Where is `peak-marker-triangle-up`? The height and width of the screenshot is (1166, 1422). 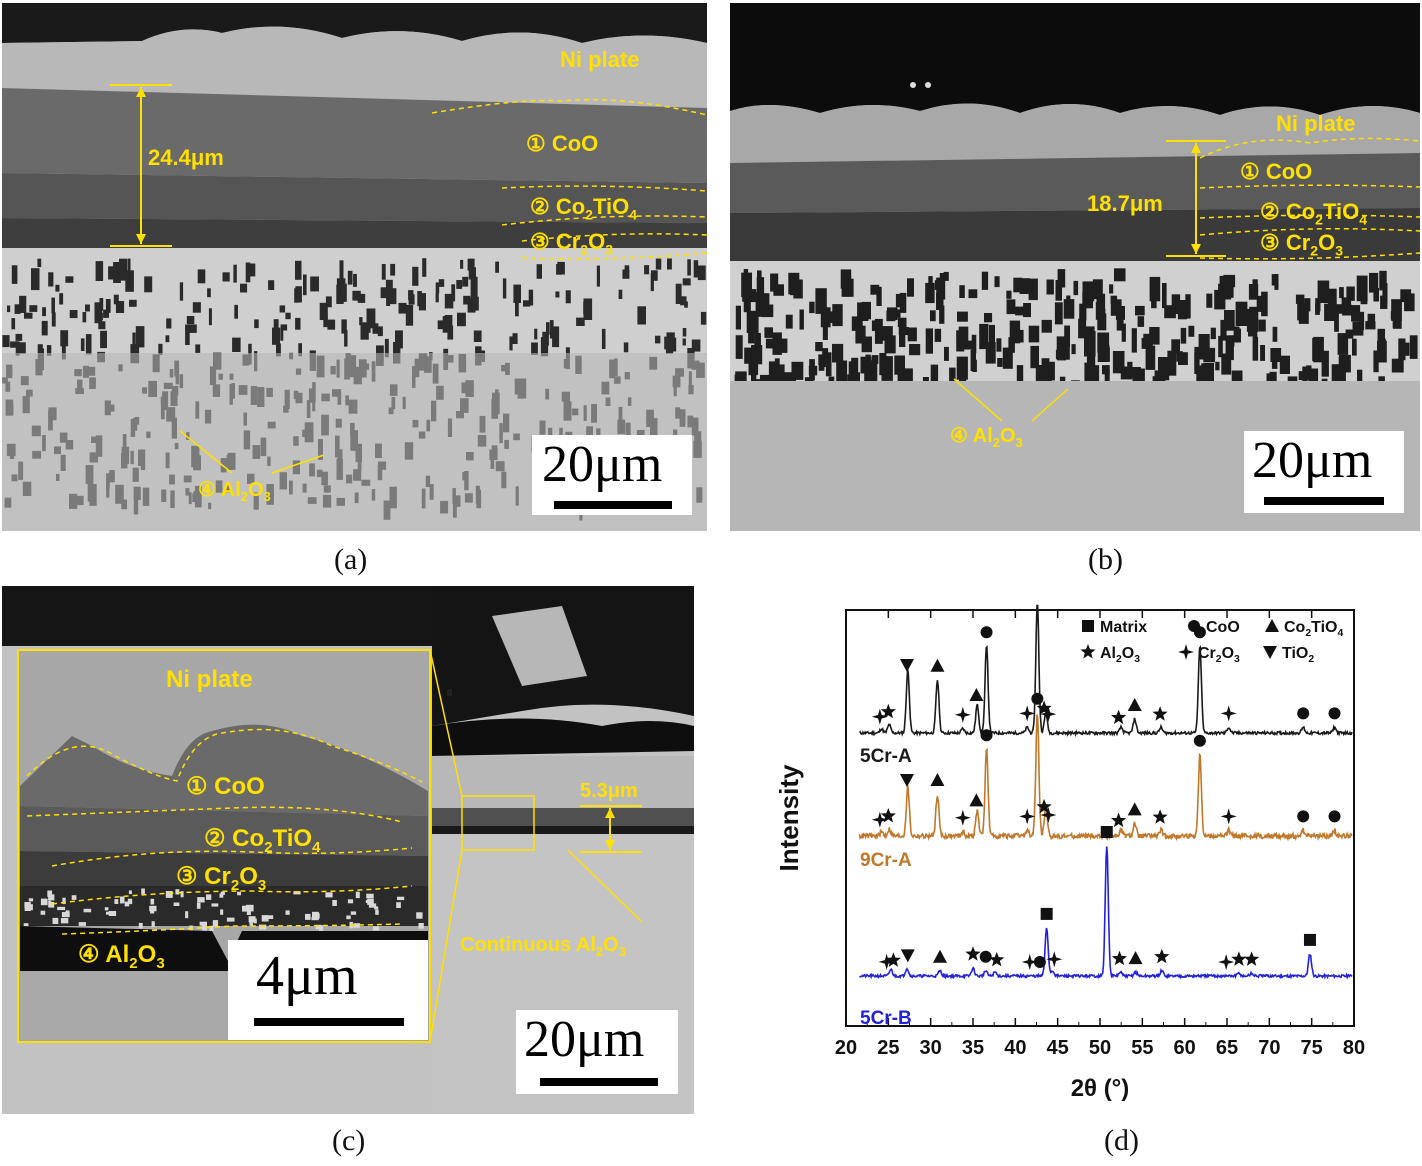
peak-marker-triangle-up is located at coordinates (1134, 809).